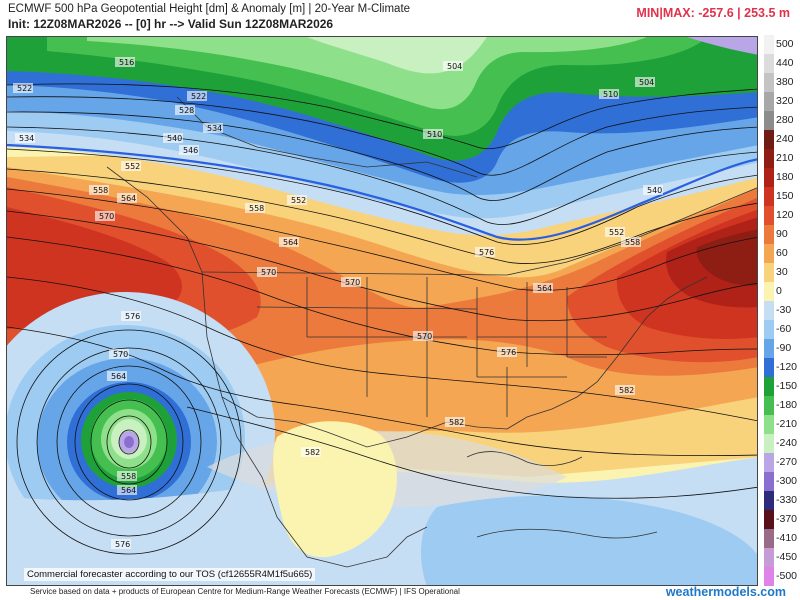  I want to click on anomaly-fill-cool-minus210, so click(367, 73).